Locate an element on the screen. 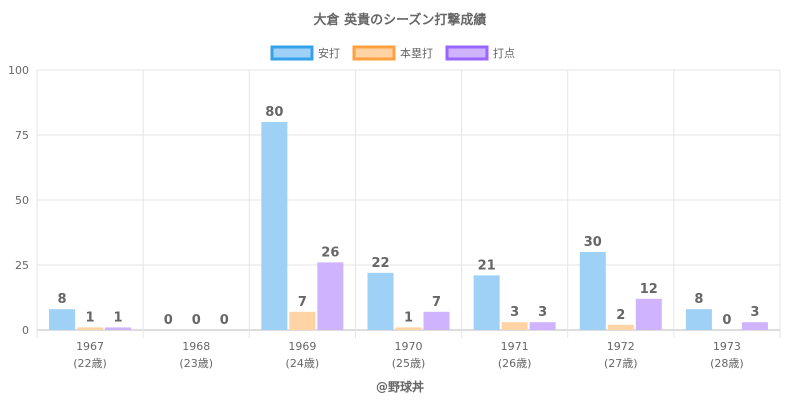 Image resolution: width=800 pixels, height=400 pixels. bar-安打-1972 is located at coordinates (592, 291).